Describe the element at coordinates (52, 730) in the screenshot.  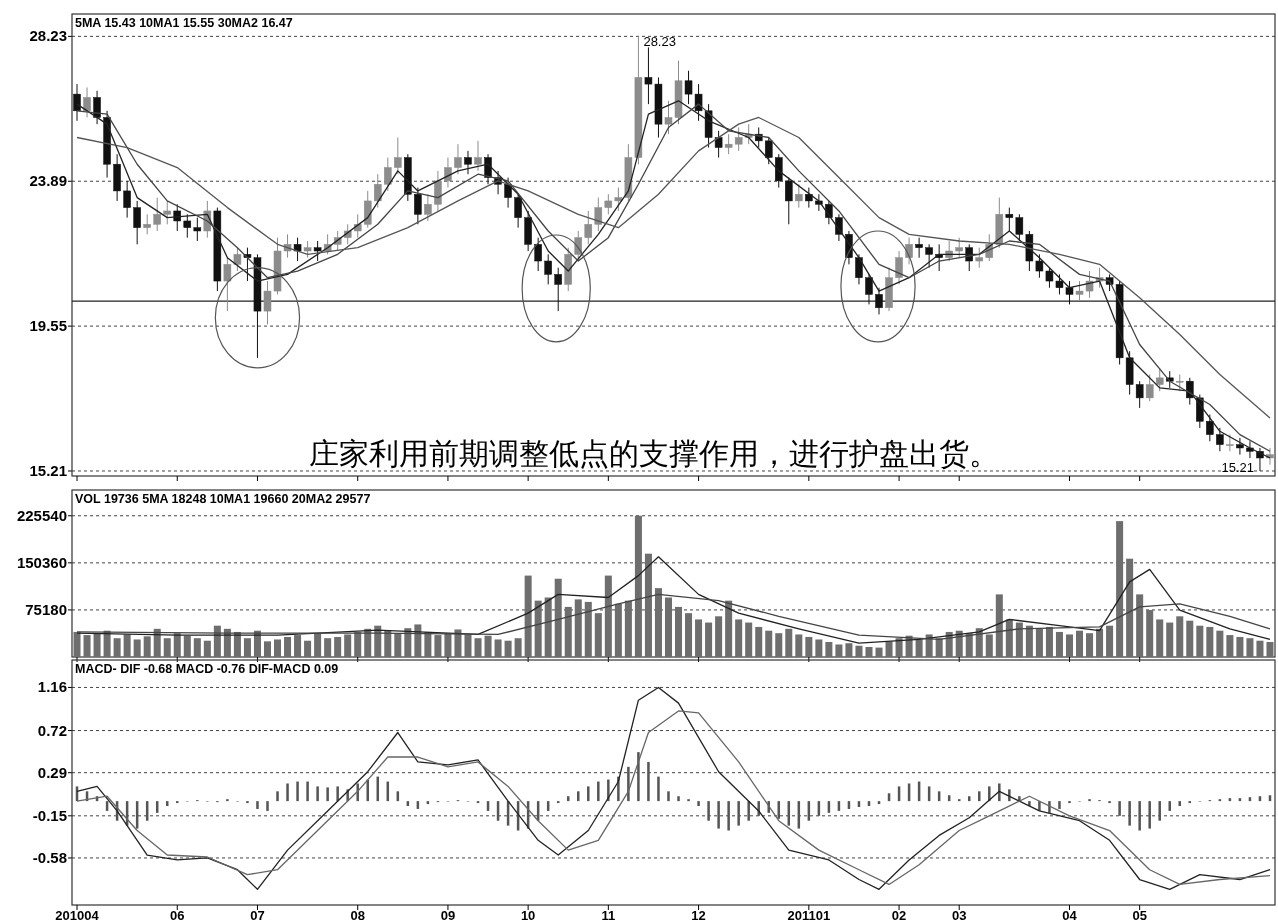
I see `y-tick-label: 0.72` at that location.